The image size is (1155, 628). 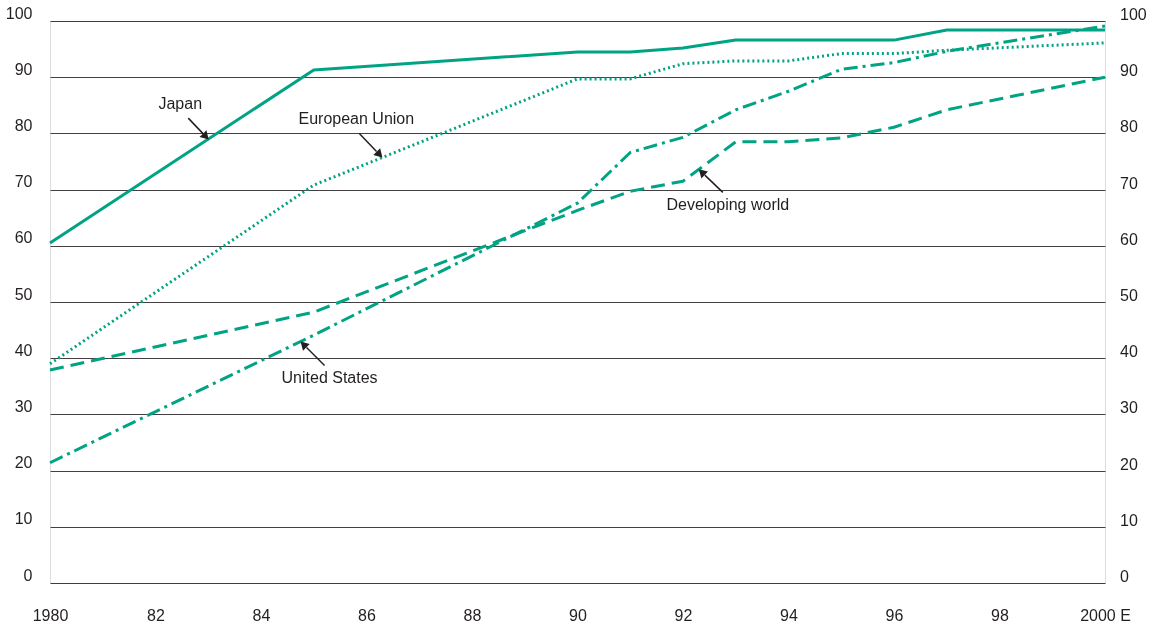 I want to click on y-tick-label: 100, so click(x=19, y=13).